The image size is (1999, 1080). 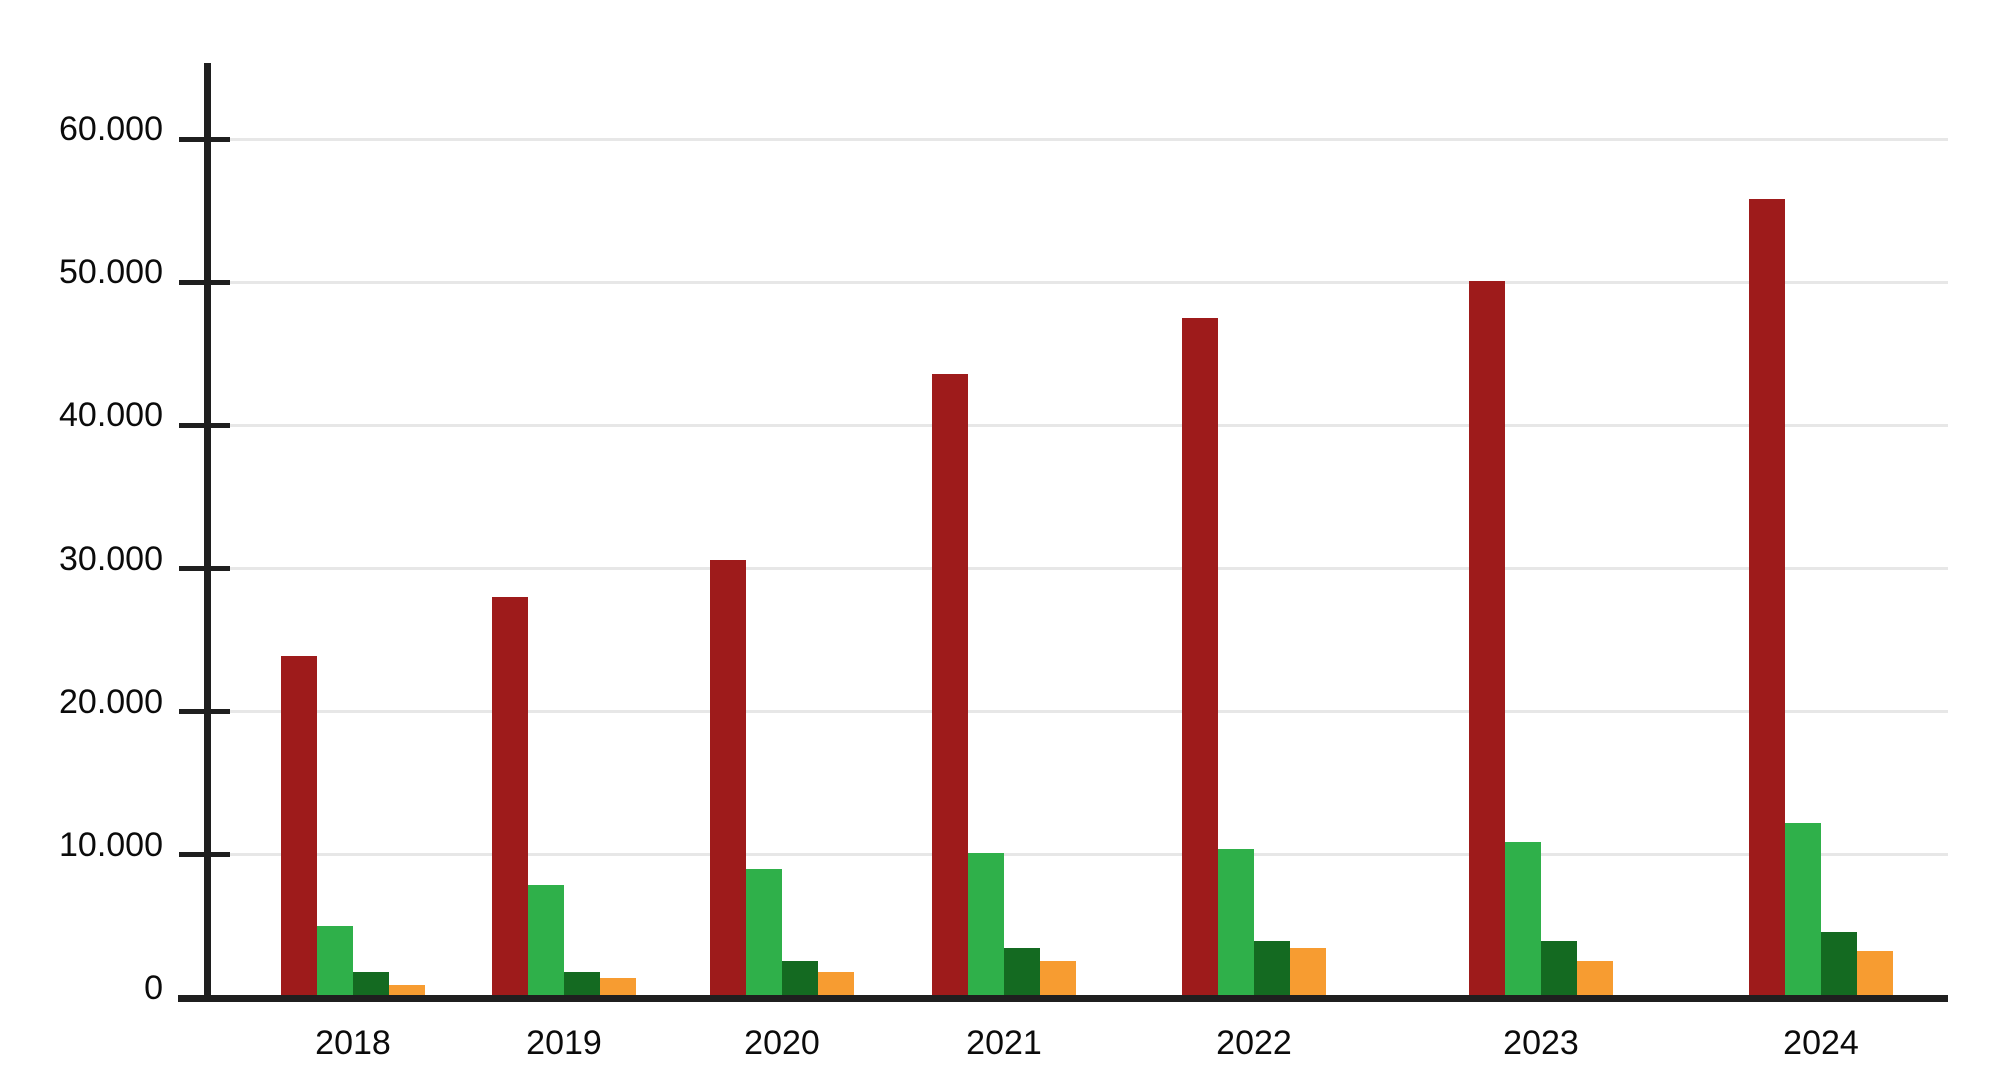 What do you see at coordinates (782, 1043) in the screenshot?
I see `x-category-label: 2020` at bounding box center [782, 1043].